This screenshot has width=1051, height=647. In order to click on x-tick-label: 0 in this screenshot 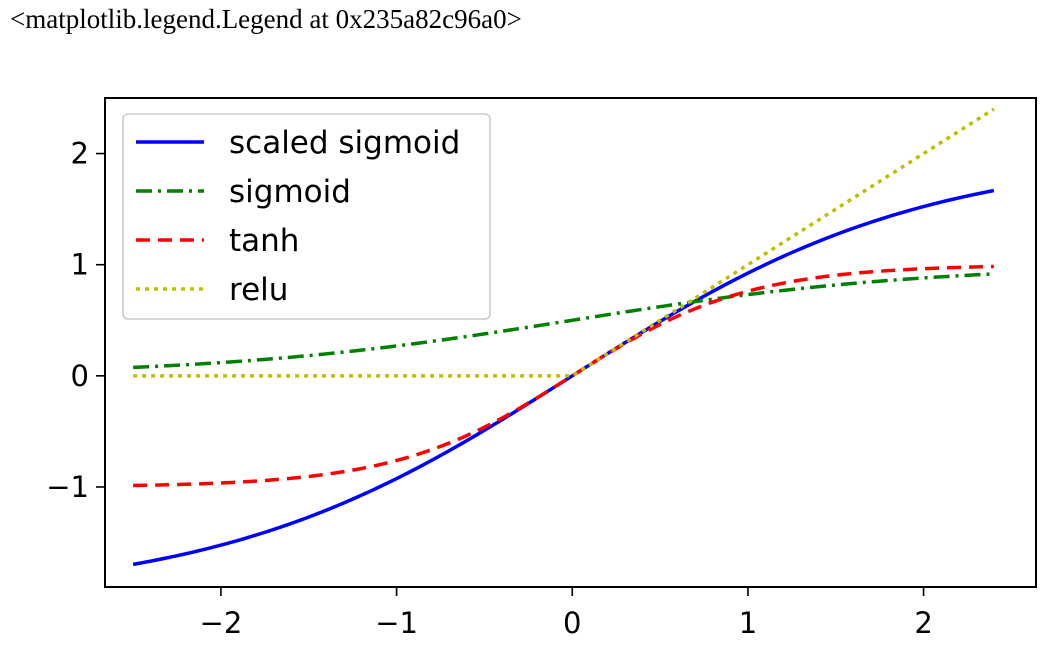, I will do `click(572, 623)`.